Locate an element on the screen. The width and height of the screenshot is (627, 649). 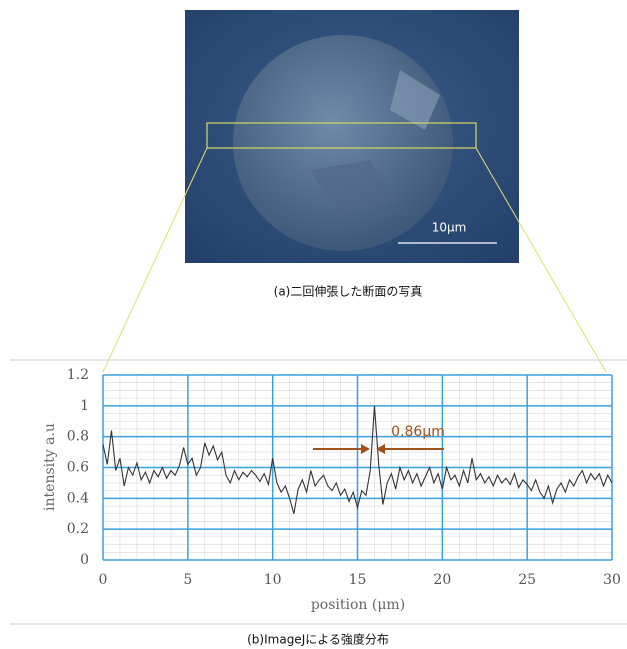
profile-region is located at coordinates (341, 135).